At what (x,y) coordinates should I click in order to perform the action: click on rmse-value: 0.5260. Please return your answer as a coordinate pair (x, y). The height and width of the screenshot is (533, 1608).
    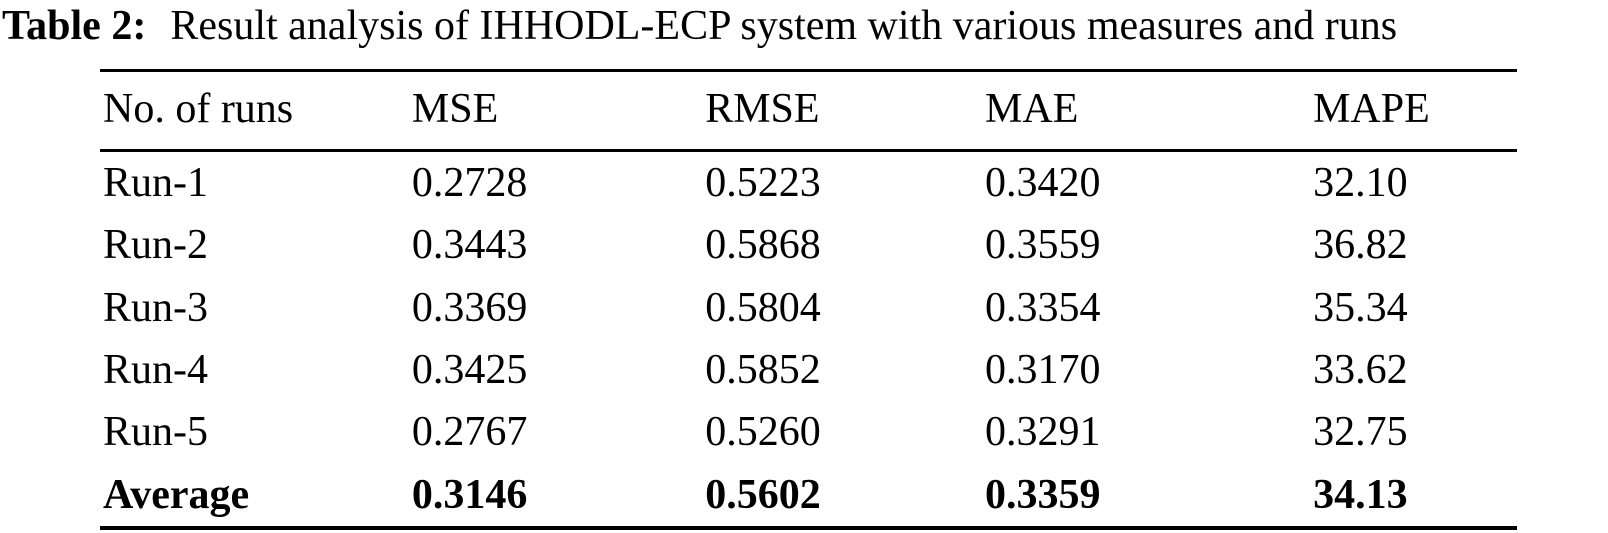
    Looking at the image, I should click on (763, 432).